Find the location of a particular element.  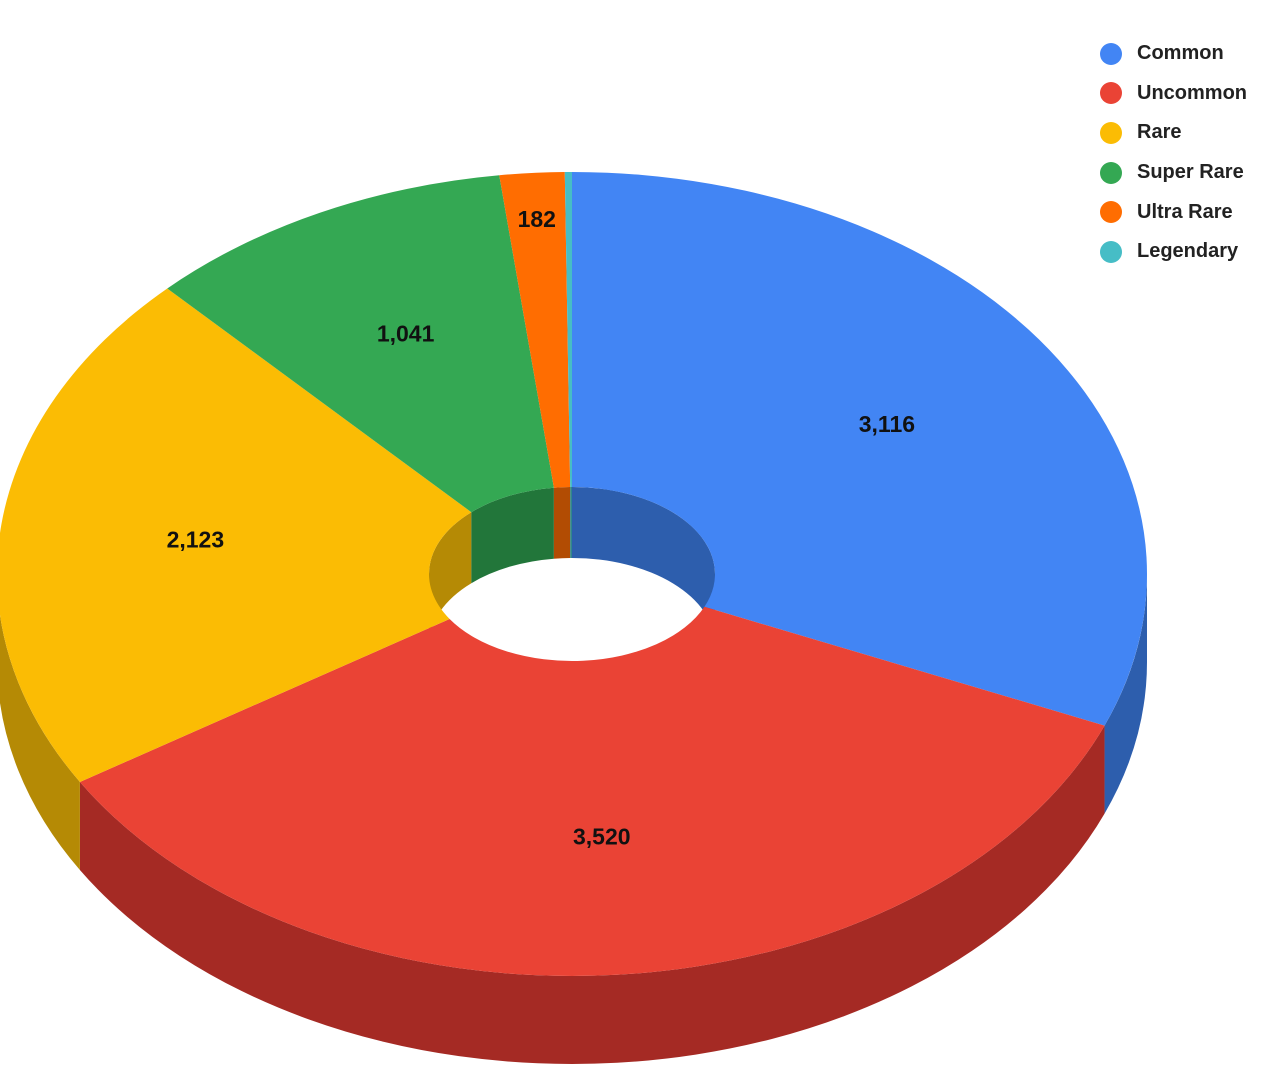

legend-item-ultra-rare: Ultra Rare is located at coordinates (1173, 212).